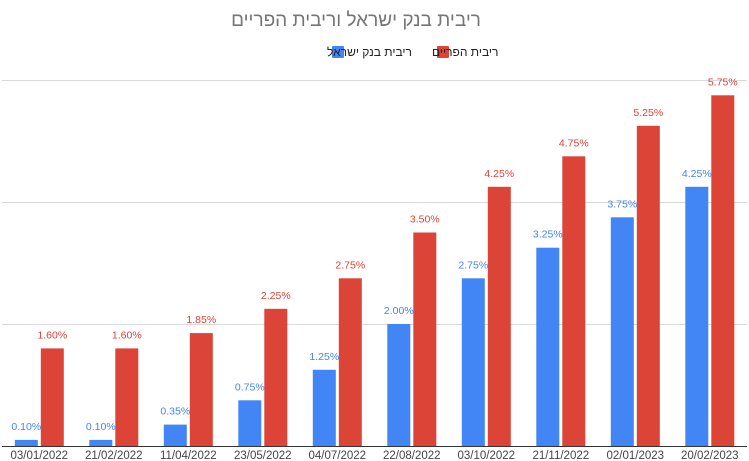 This screenshot has height=461, width=749. Describe the element at coordinates (648, 113) in the screenshot. I see `data-label-prime-rate: 5.25%` at that location.